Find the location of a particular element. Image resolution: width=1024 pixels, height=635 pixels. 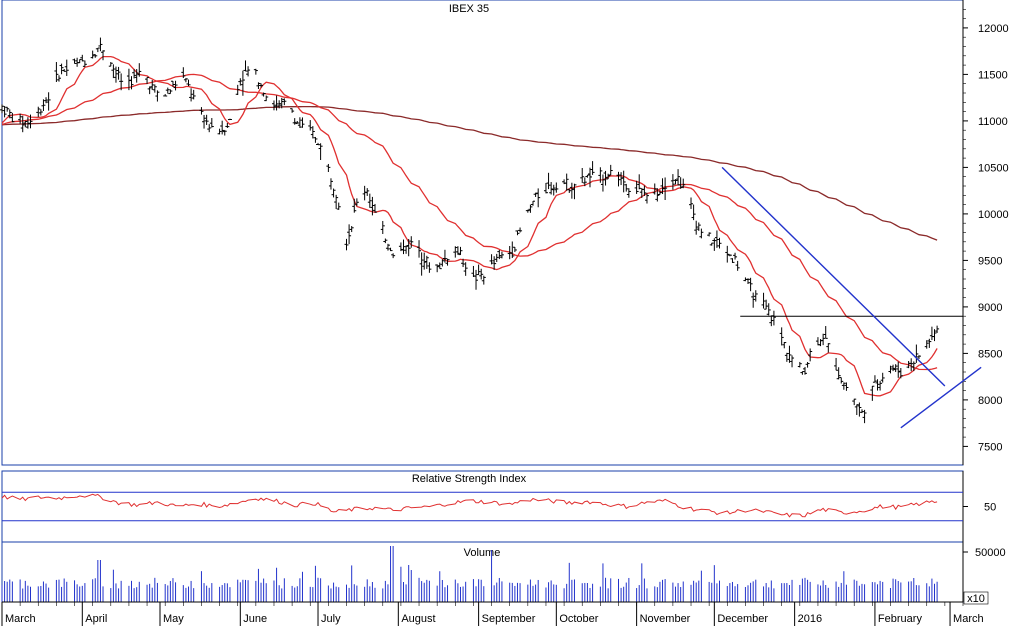

price-y-tick-label: 7500 is located at coordinates (990, 447).